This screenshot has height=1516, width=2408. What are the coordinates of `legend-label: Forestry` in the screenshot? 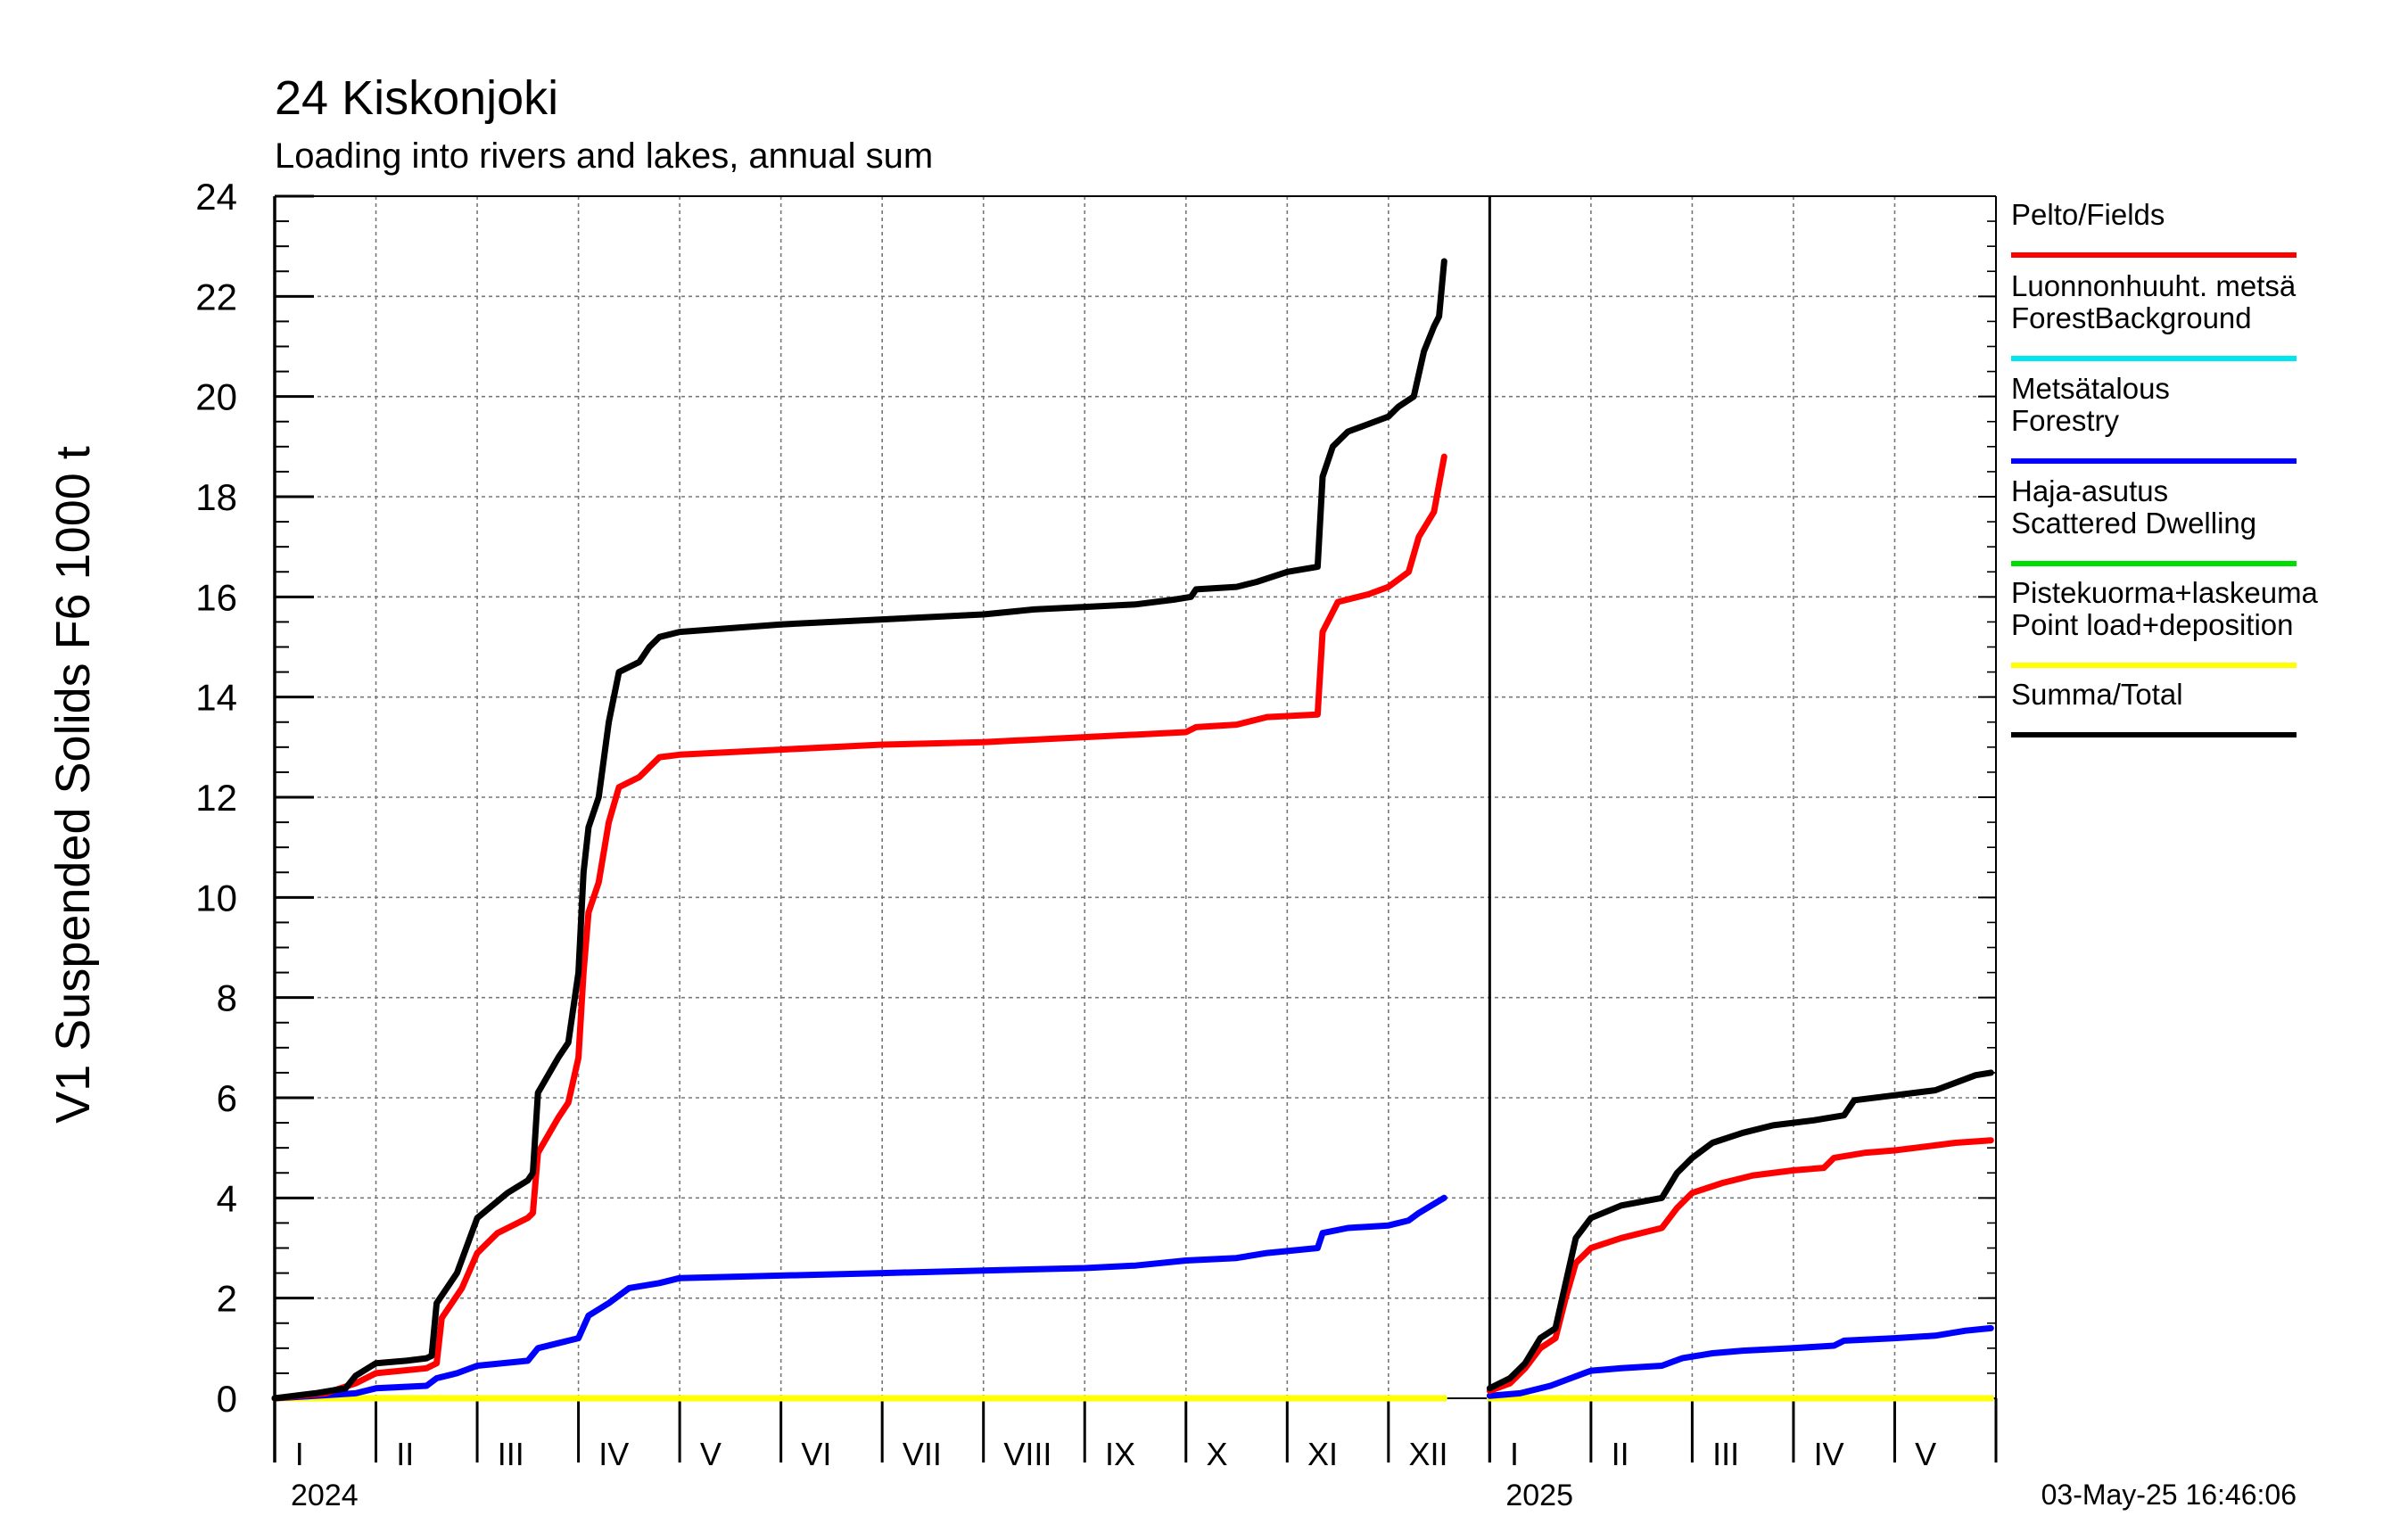 It's located at (2065, 420).